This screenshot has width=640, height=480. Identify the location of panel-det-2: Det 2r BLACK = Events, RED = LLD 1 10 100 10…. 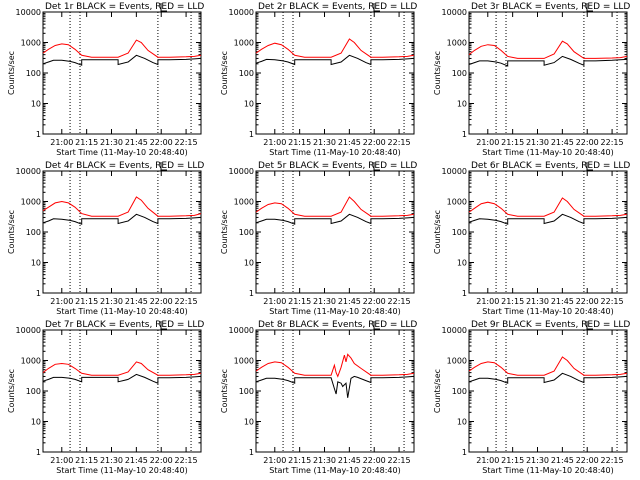
(318, 79).